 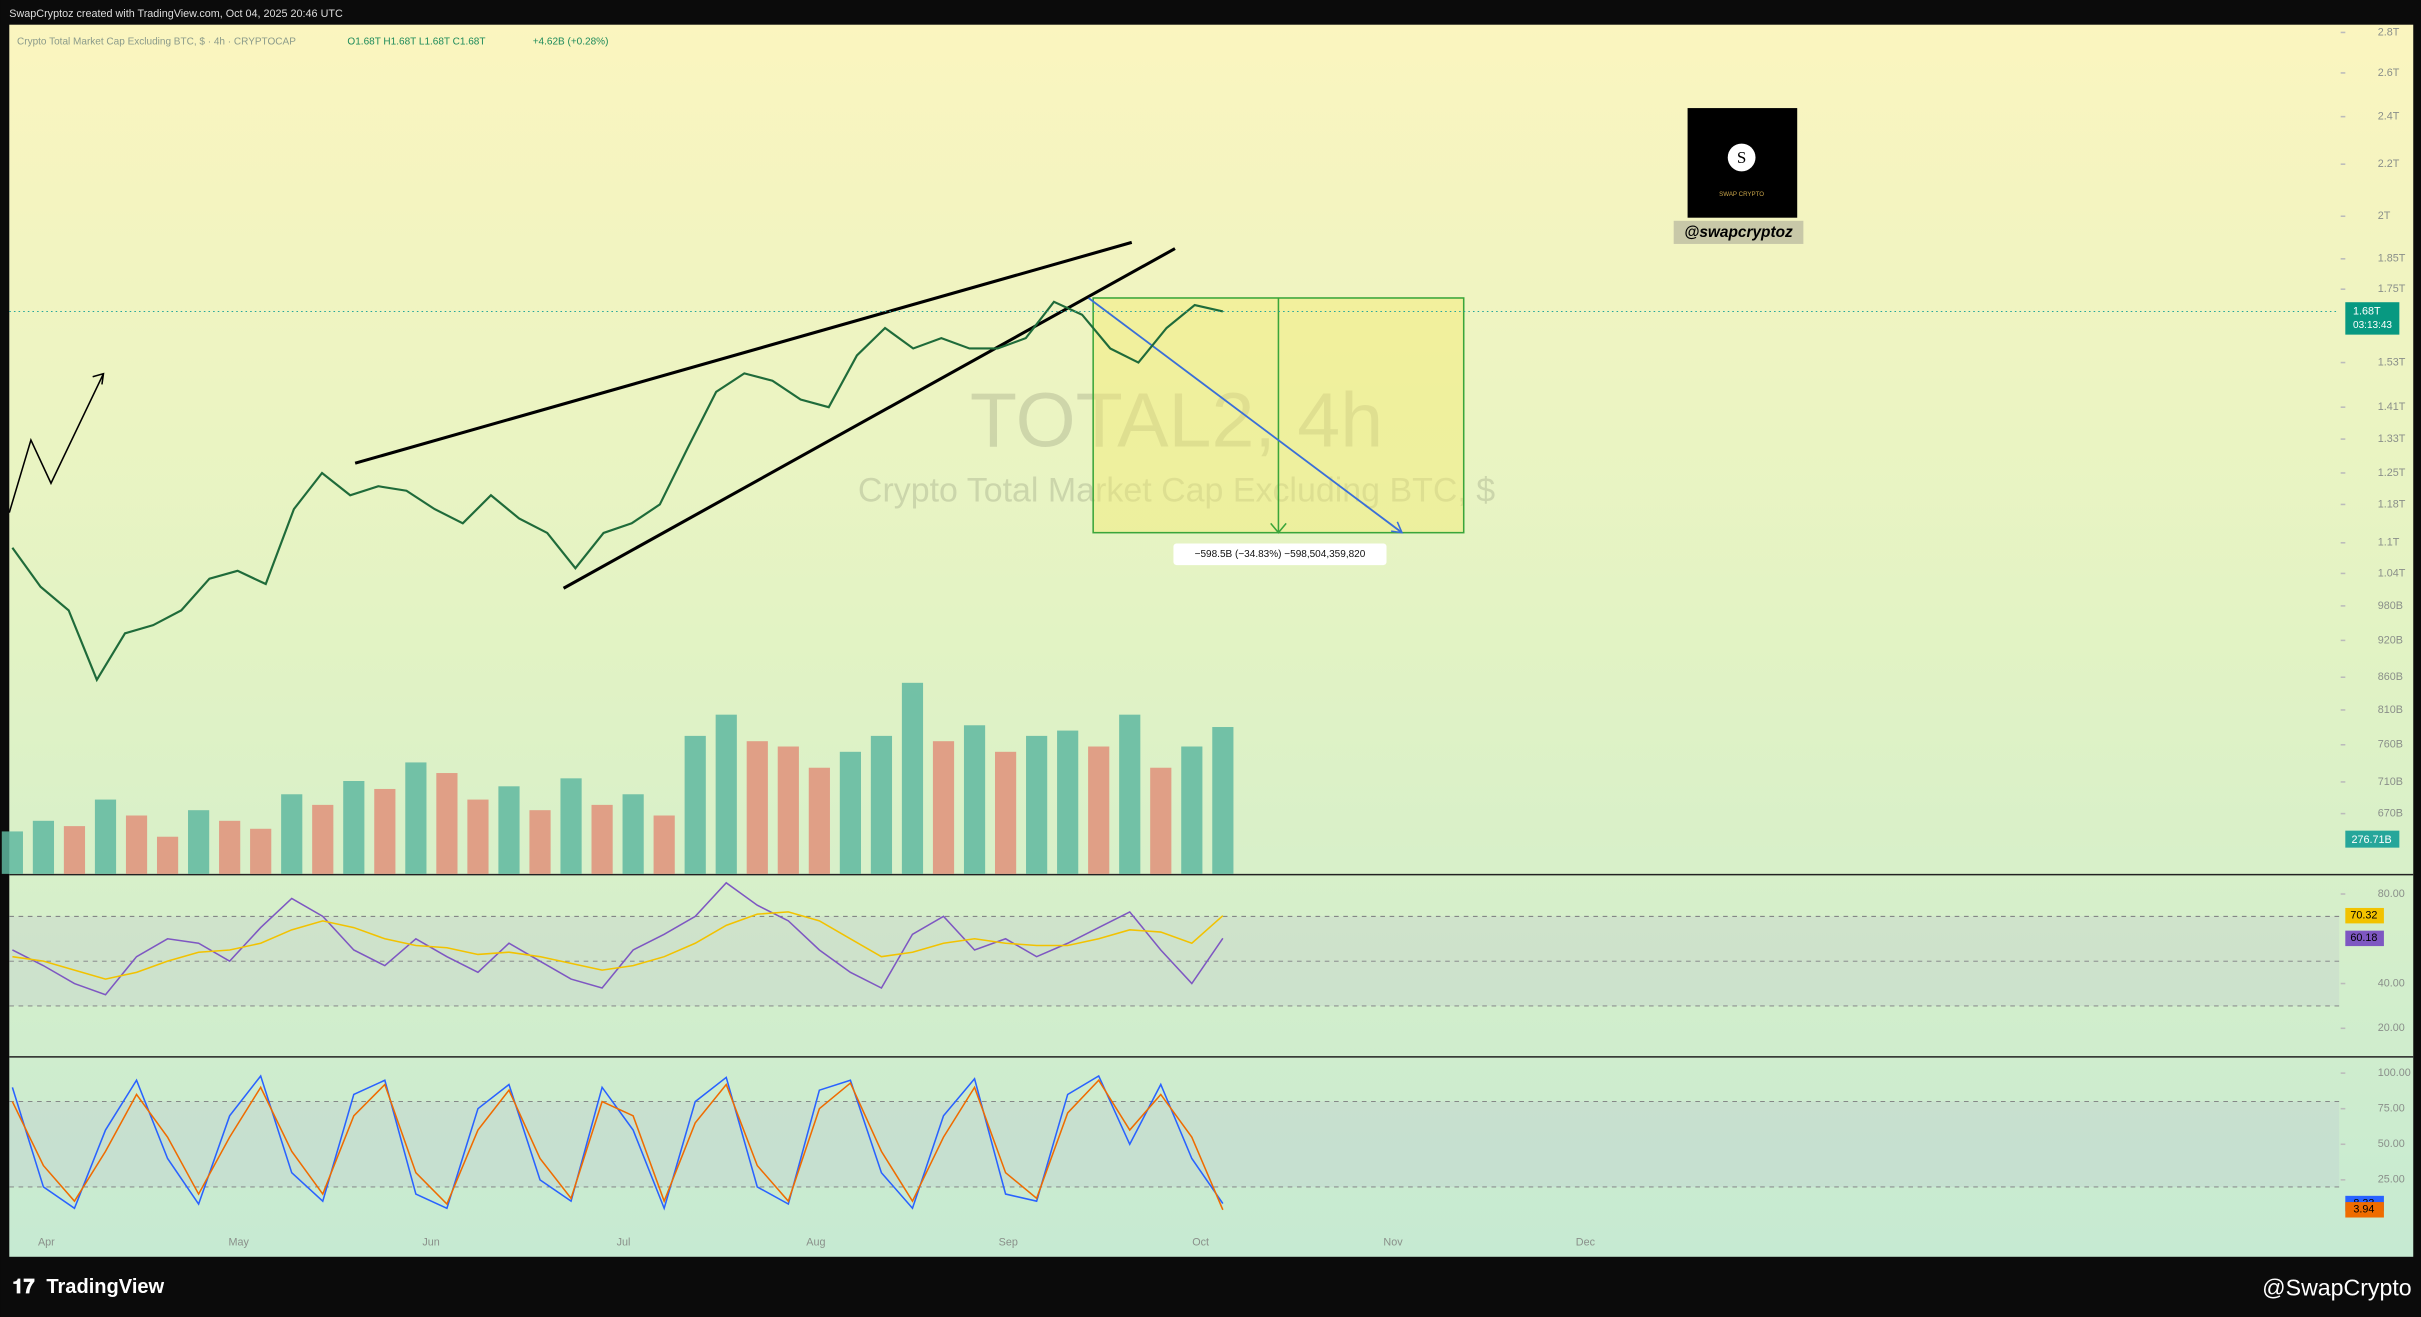 What do you see at coordinates (1176, 421) in the screenshot?
I see `watermark-ticker: TOTAL2, 4h` at bounding box center [1176, 421].